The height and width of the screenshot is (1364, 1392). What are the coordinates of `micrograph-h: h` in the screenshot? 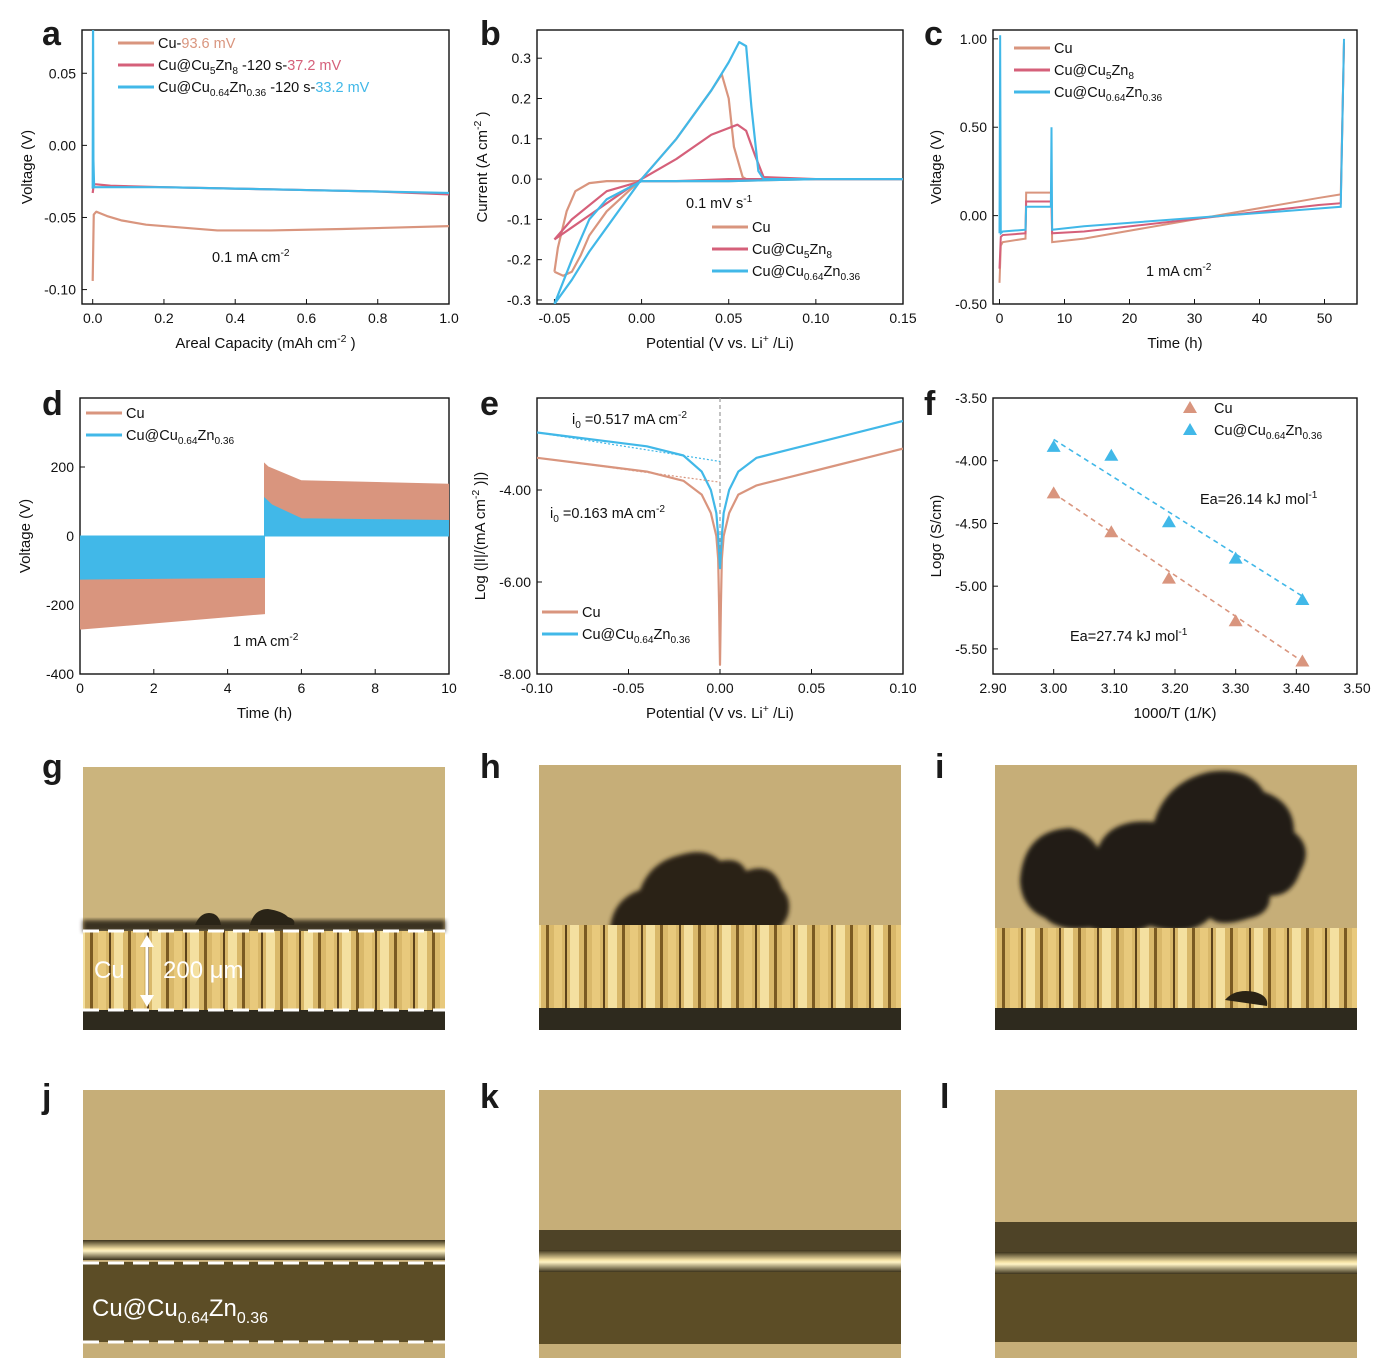 It's located at (690, 889).